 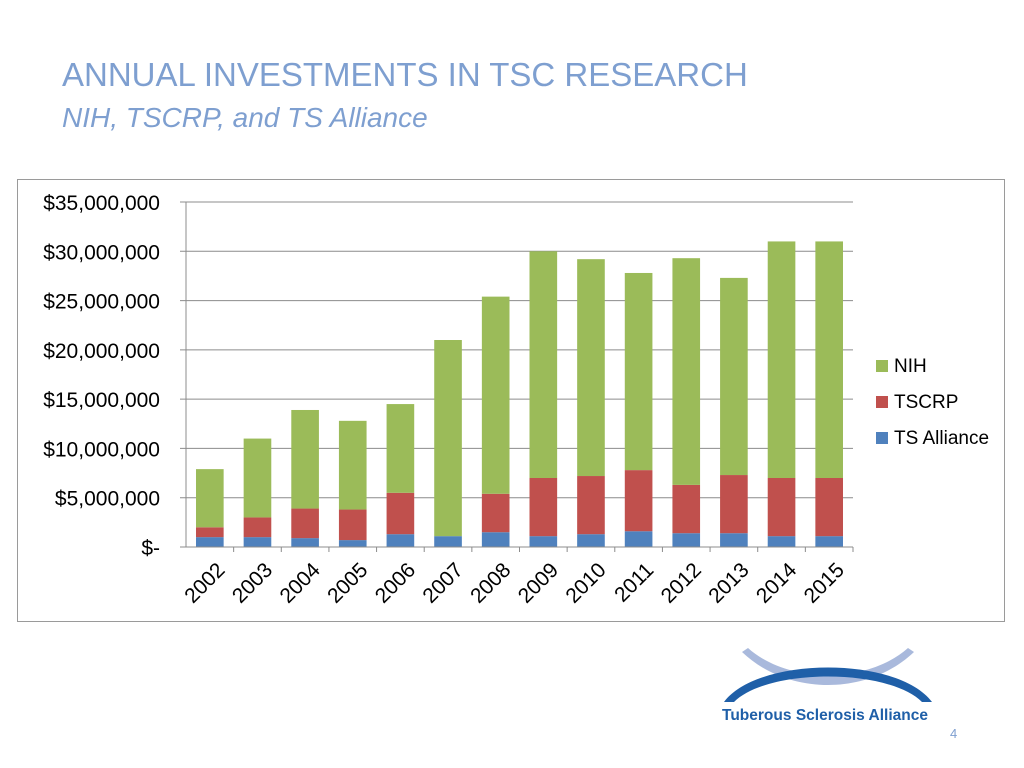 What do you see at coordinates (495, 539) in the screenshot?
I see `bar-ts-alliance-2008` at bounding box center [495, 539].